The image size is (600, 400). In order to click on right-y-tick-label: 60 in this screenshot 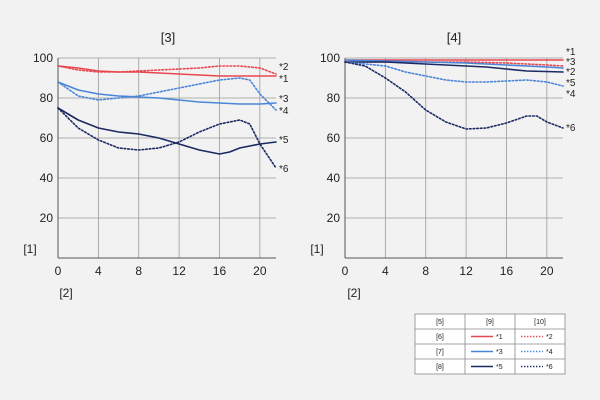, I will do `click(334, 138)`.